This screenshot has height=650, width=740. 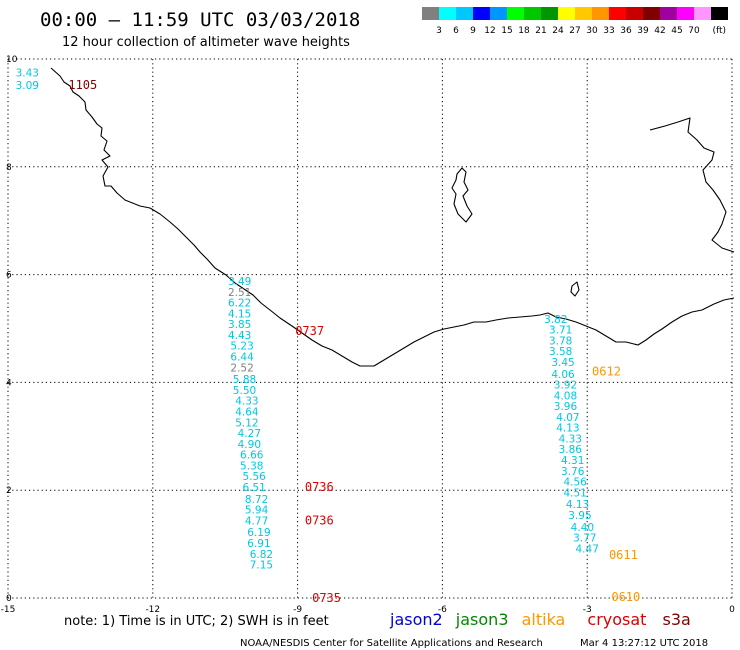 What do you see at coordinates (456, 31) in the screenshot?
I see `color-scale-label: 6` at bounding box center [456, 31].